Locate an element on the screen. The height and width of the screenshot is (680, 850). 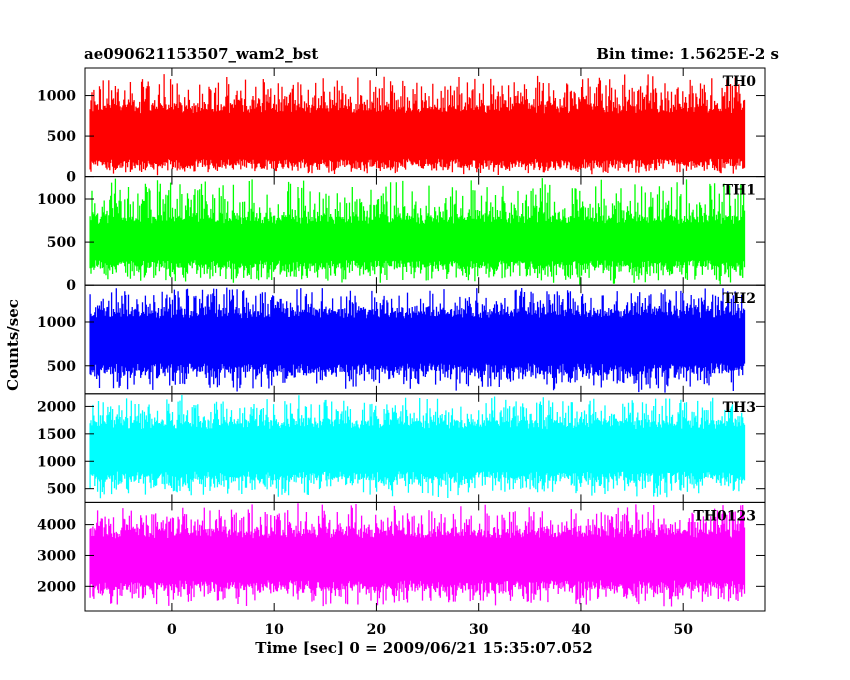
y-tick-label: 4000 is located at coordinates (56, 526).